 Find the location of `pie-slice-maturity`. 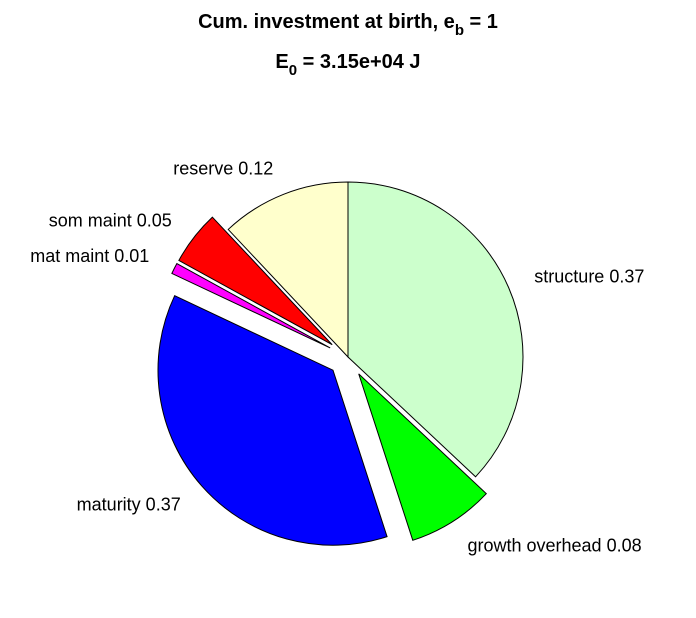

pie-slice-maturity is located at coordinates (272, 420).